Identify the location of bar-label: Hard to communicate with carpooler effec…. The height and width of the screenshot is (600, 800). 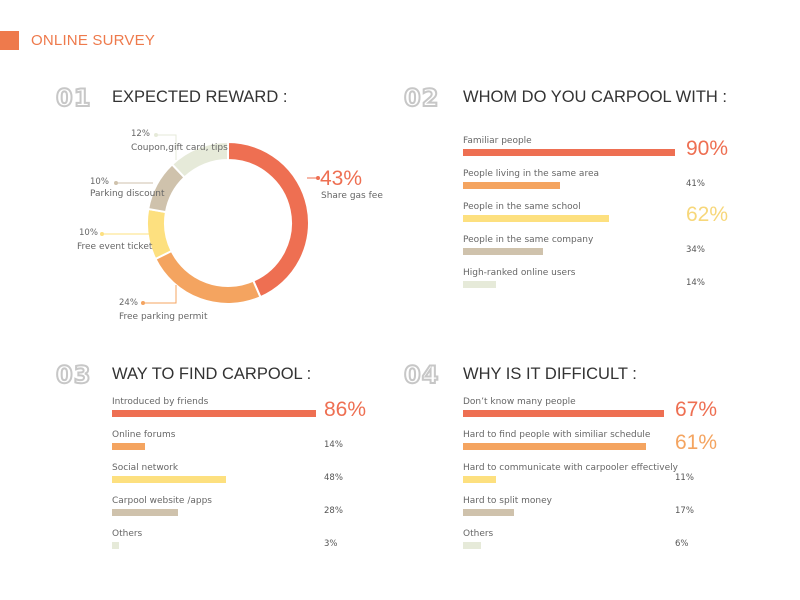
(570, 468).